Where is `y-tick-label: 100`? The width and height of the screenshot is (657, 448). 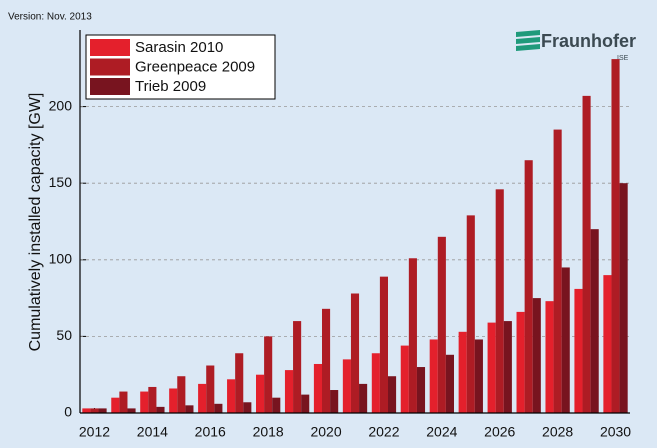
y-tick-label: 100 is located at coordinates (61, 259).